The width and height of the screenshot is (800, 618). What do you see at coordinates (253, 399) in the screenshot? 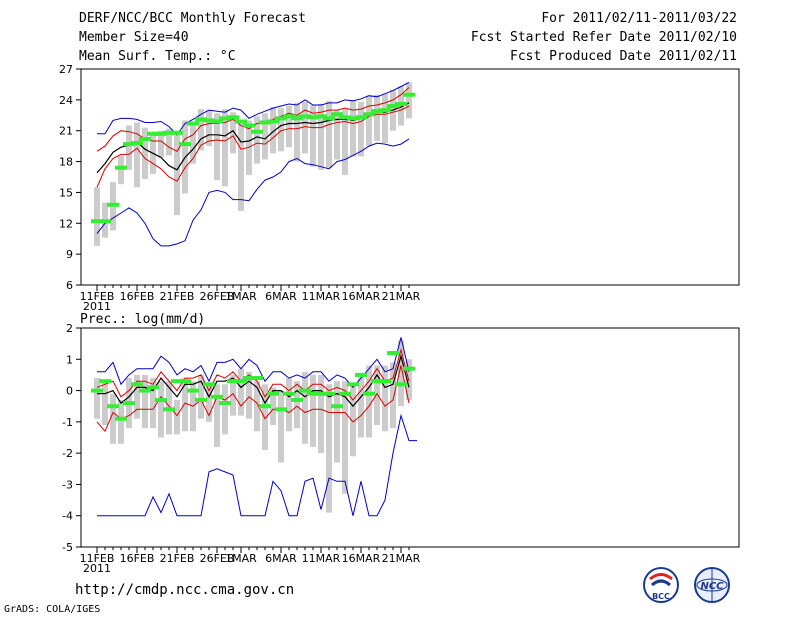
I see `prec-series-lower` at bounding box center [253, 399].